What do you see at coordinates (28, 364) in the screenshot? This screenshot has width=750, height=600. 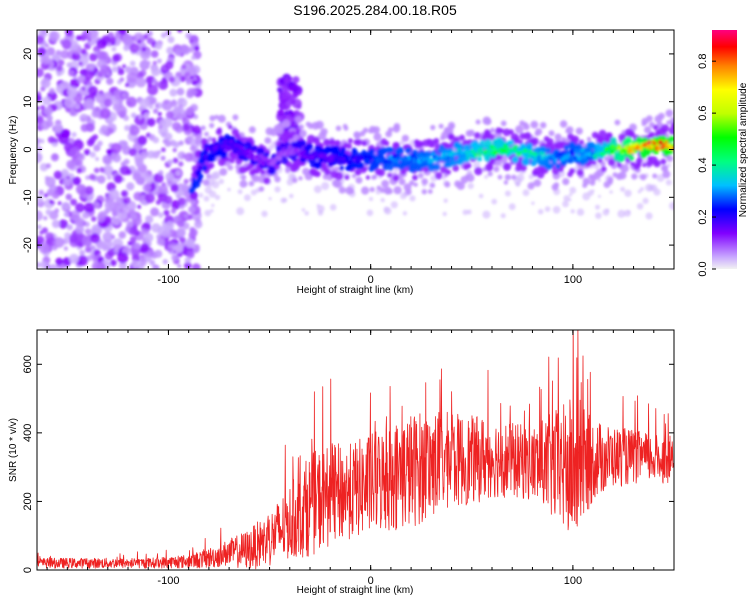 I see `snr-ytick-label: 600` at bounding box center [28, 364].